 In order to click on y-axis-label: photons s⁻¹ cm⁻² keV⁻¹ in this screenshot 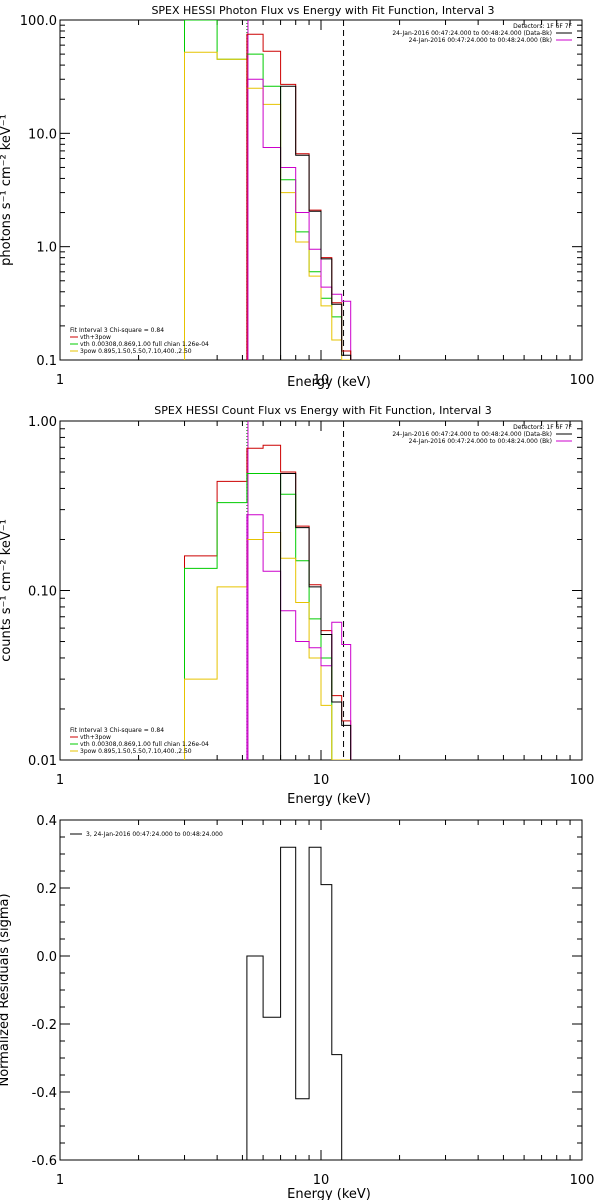, I will do `click(7, 190)`.